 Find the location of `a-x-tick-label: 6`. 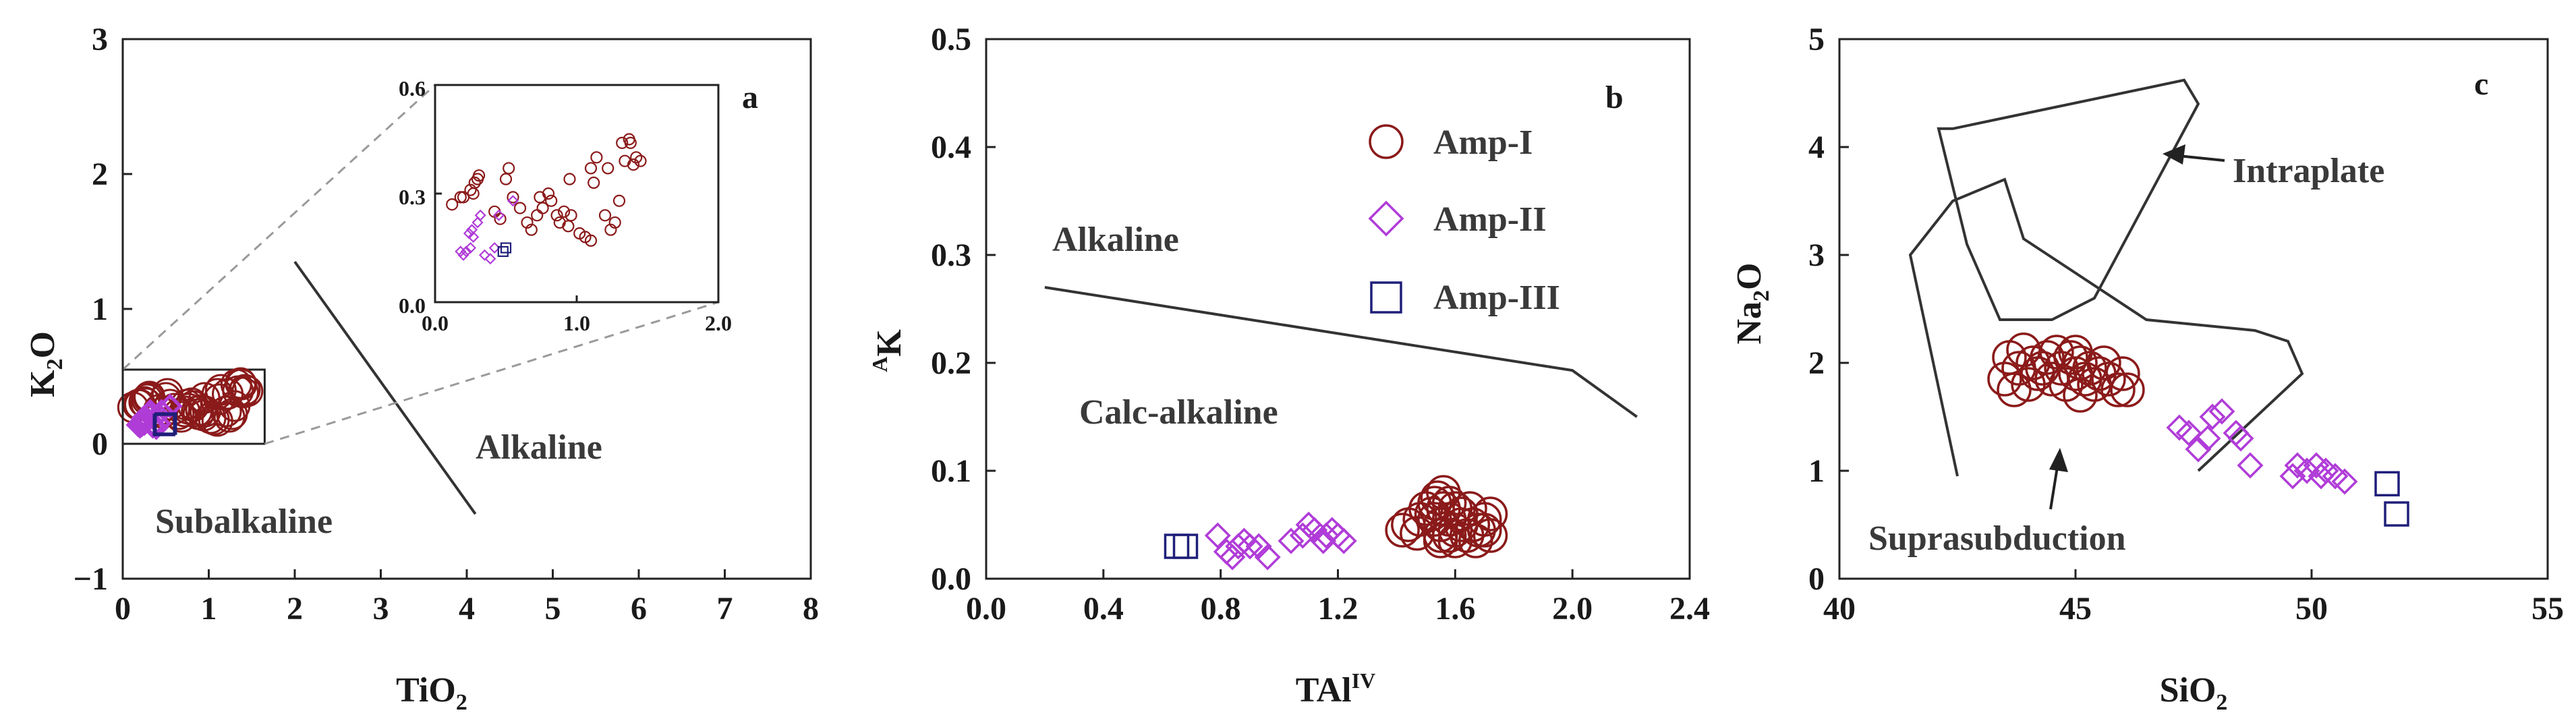

a-x-tick-label: 6 is located at coordinates (639, 609).